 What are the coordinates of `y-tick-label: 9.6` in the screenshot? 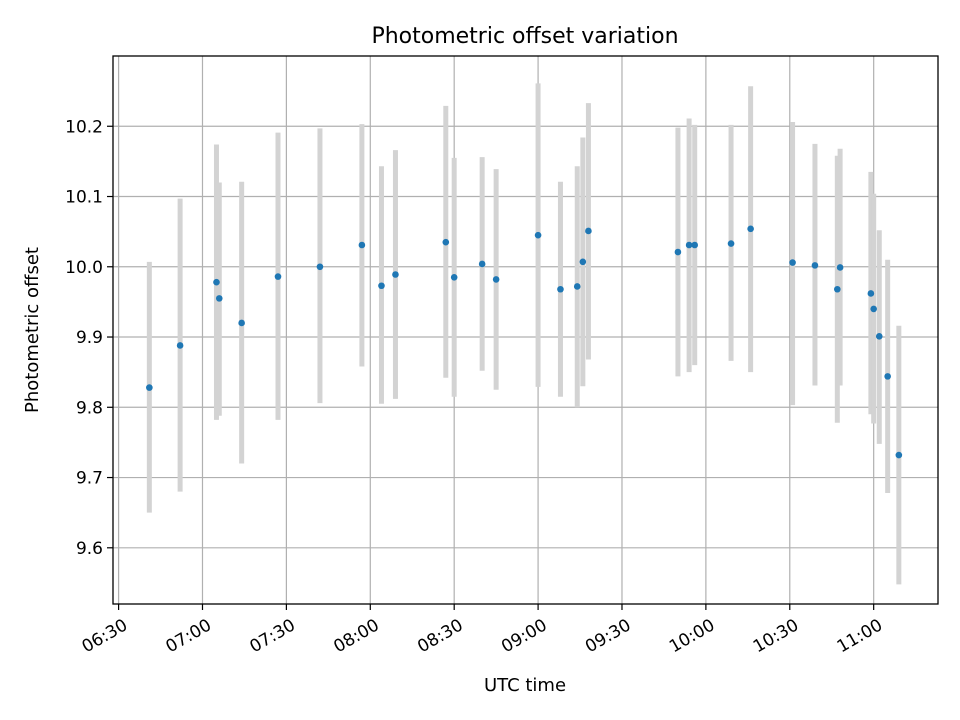 It's located at (89, 549).